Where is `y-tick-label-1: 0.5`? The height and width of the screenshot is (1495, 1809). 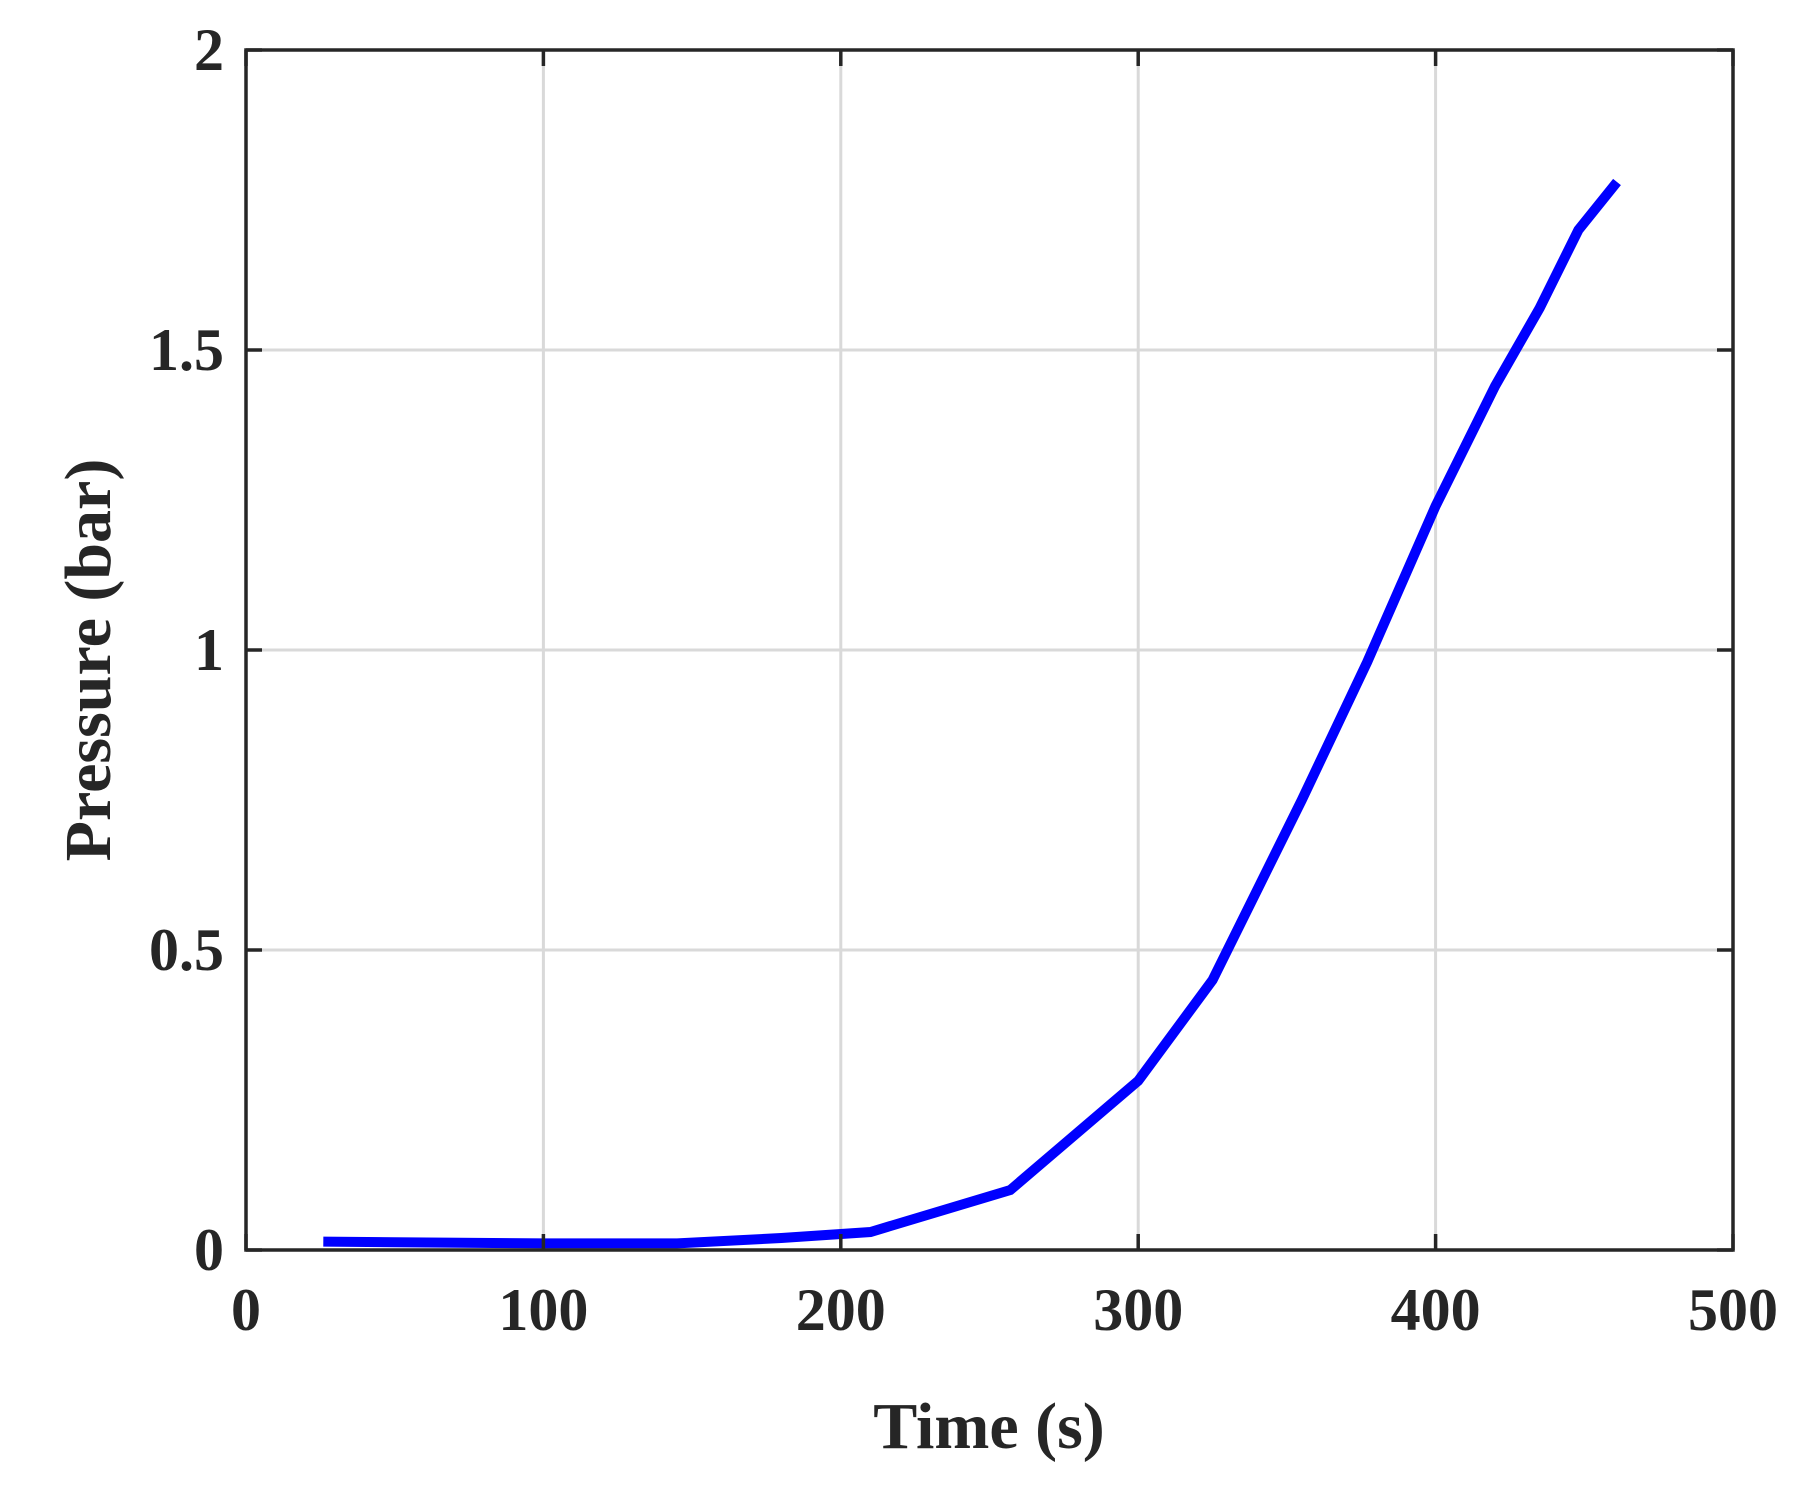 y-tick-label-1: 0.5 is located at coordinates (186, 950).